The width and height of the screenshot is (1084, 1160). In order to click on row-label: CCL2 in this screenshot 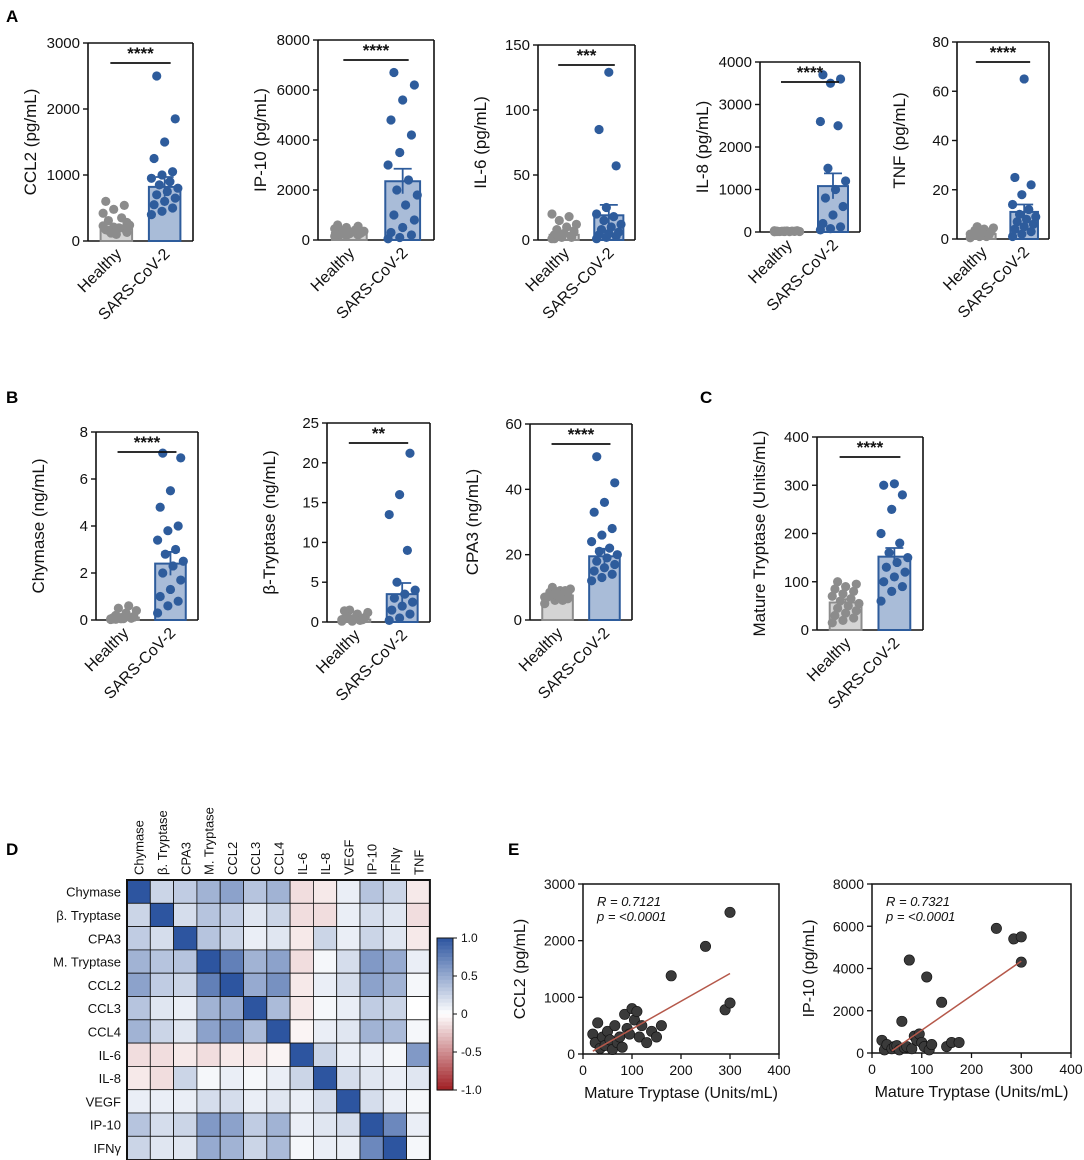, I will do `click(104, 985)`.